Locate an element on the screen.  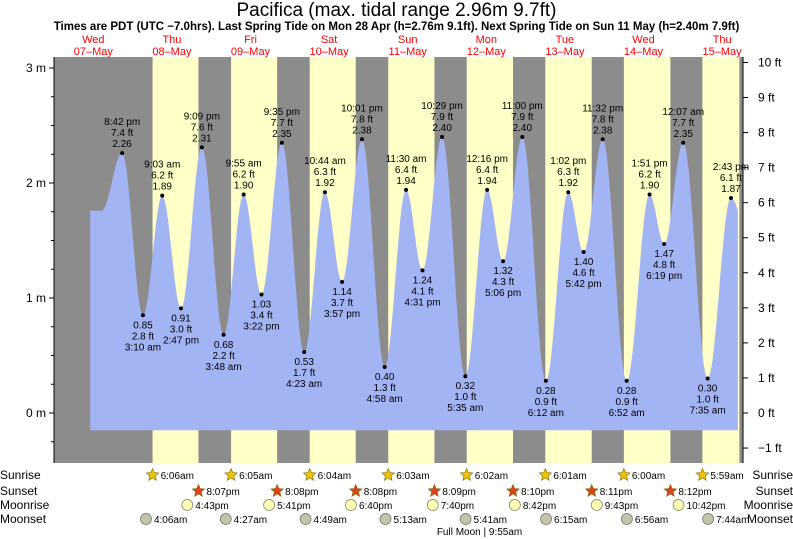
day-name: Thu is located at coordinates (171, 40).